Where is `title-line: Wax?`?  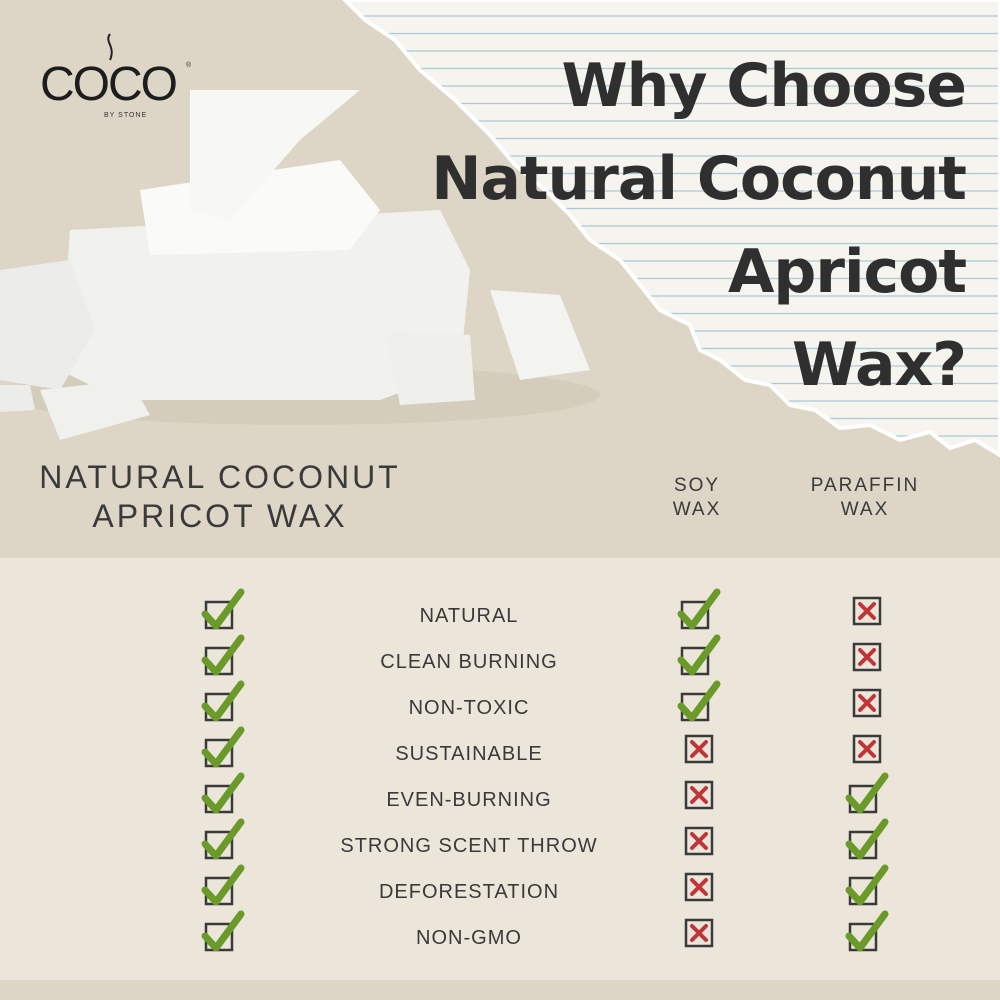
title-line: Wax? is located at coordinates (879, 365).